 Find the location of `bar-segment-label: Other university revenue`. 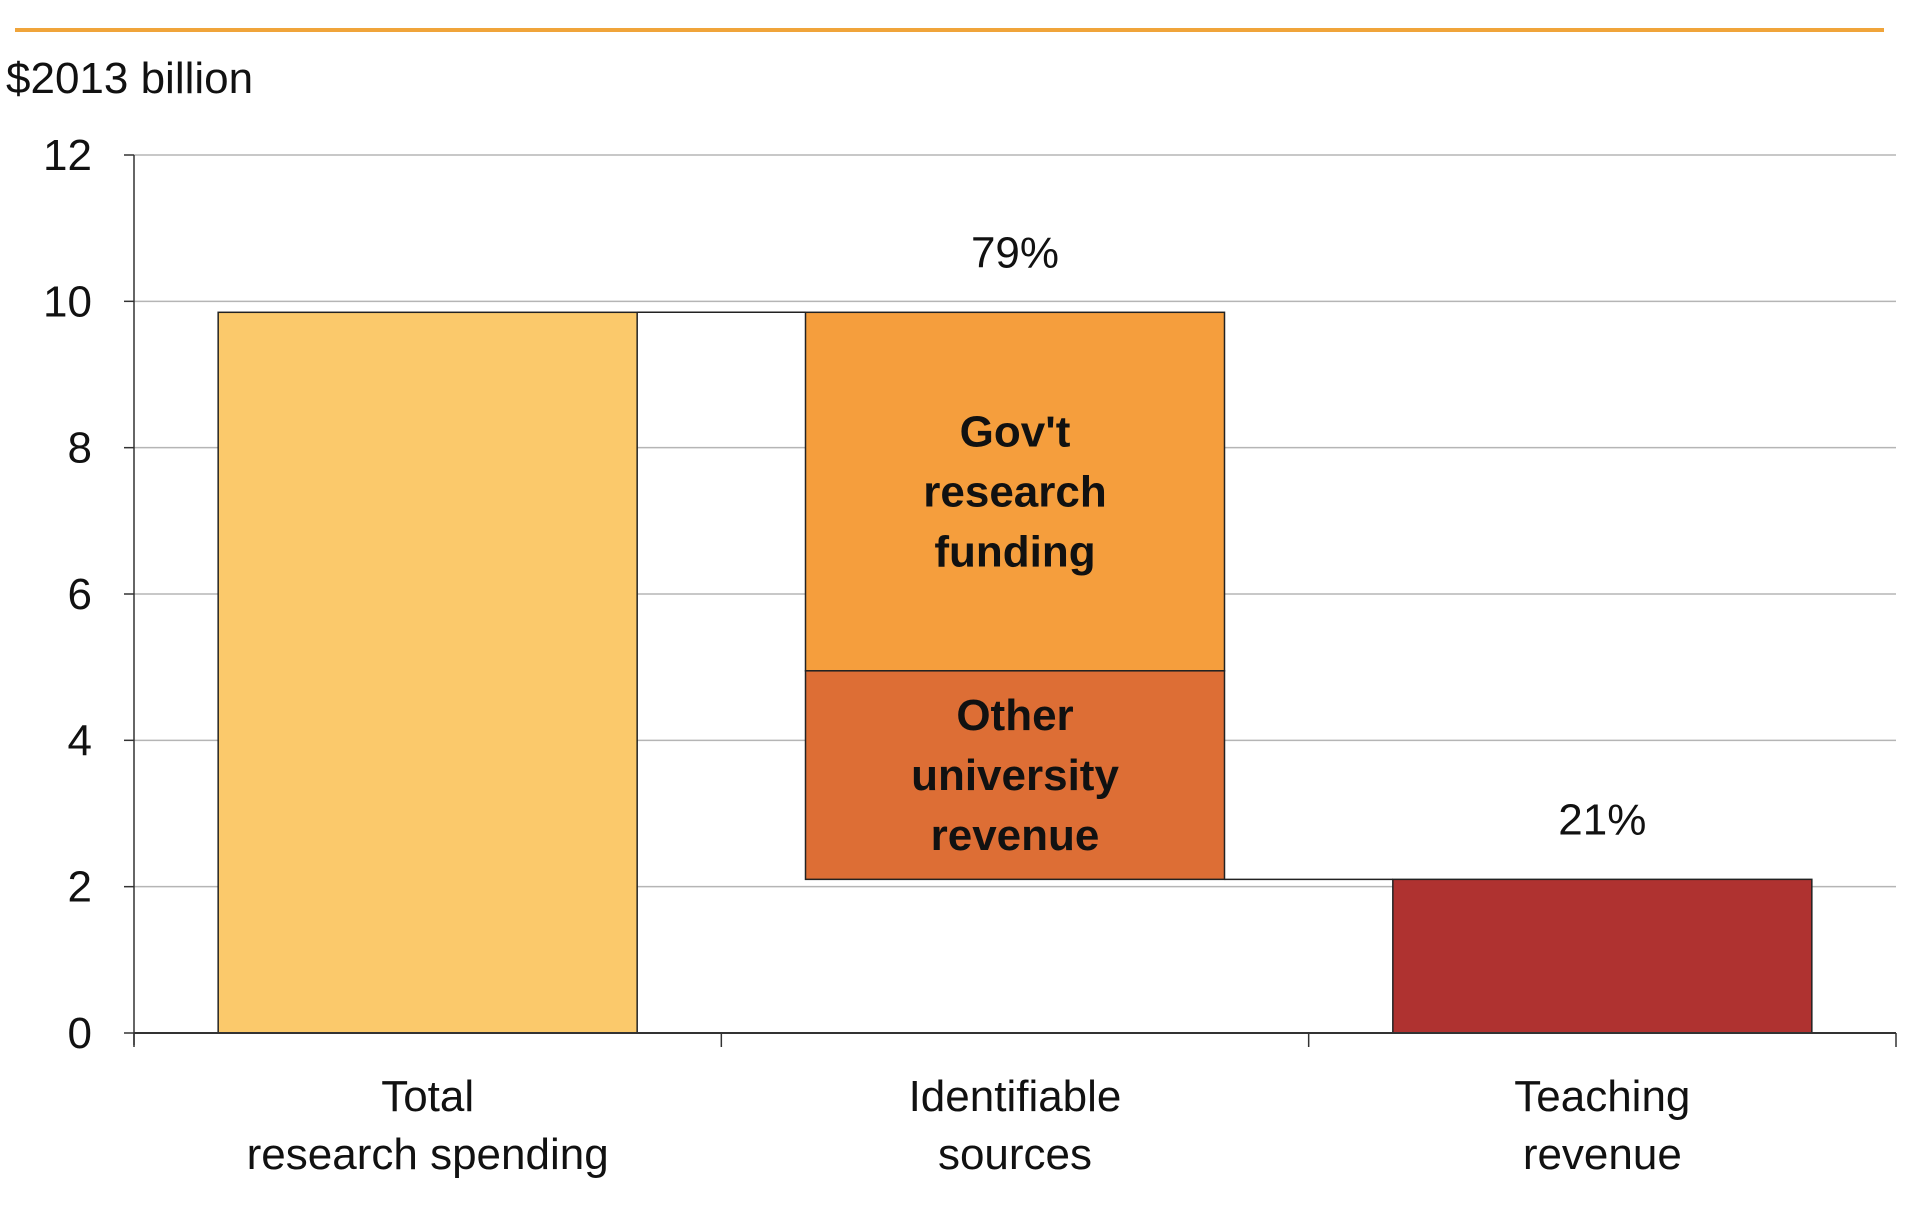

bar-segment-label: Other university revenue is located at coordinates (1015, 775).